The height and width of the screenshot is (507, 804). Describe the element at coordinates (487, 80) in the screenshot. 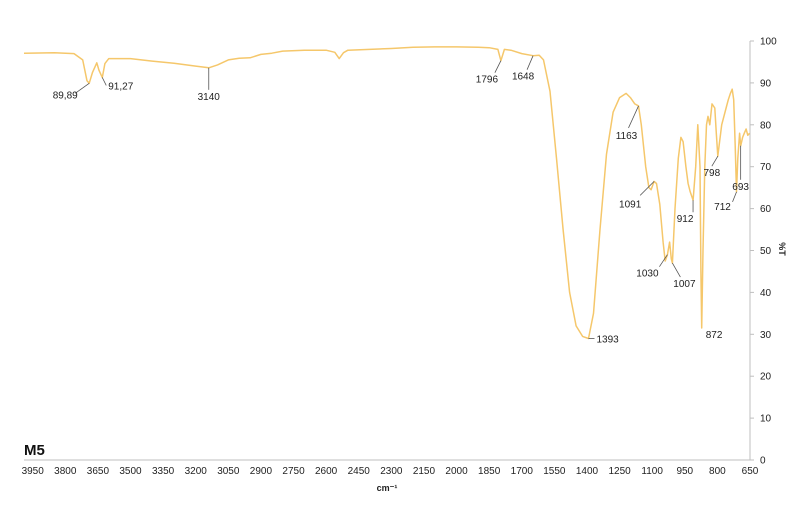

I see `peak-label: 1796` at that location.